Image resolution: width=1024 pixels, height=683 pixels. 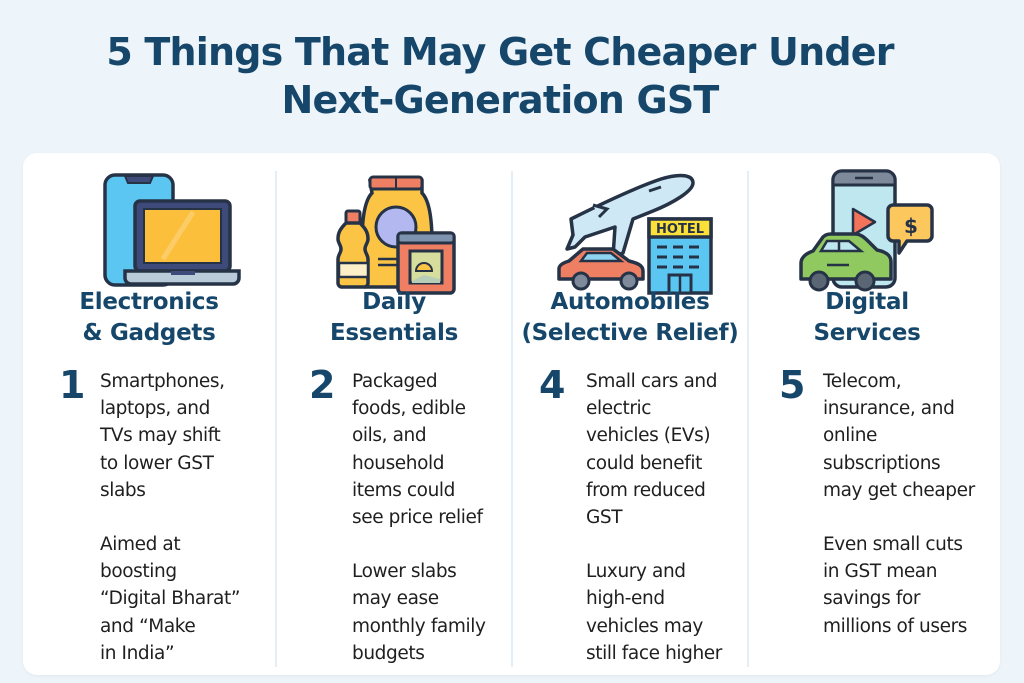 I want to click on item-heading: Electronics & Gadgets, so click(x=149, y=317).